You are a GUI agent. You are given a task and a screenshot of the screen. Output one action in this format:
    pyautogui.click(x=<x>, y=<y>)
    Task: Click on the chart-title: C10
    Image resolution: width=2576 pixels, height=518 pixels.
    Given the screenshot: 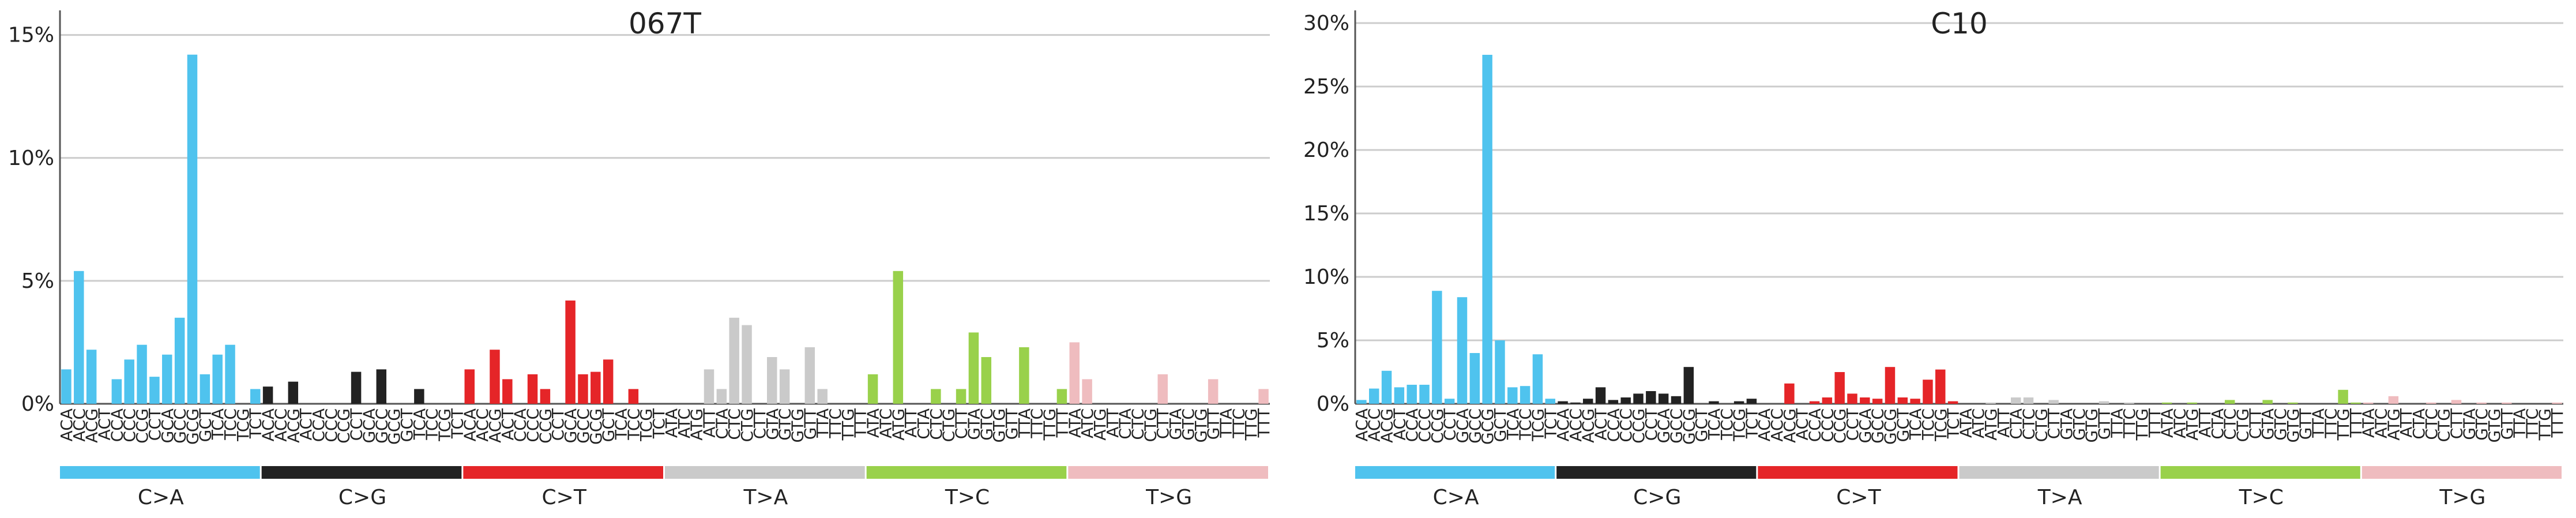 What is the action you would take?
    pyautogui.click(x=1959, y=23)
    